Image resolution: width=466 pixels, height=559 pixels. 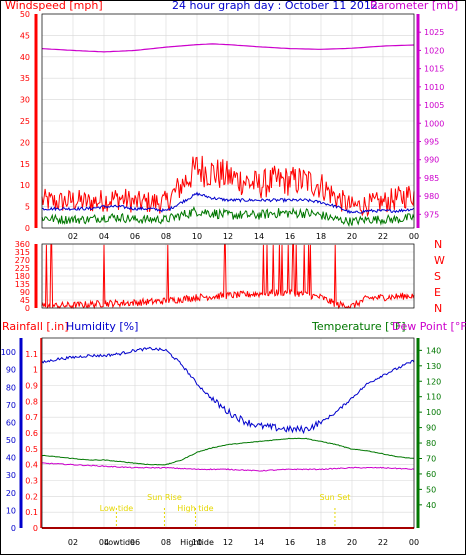 What do you see at coordinates (197, 542) in the screenshot?
I see `tide-bottom-label: Hightide` at bounding box center [197, 542].